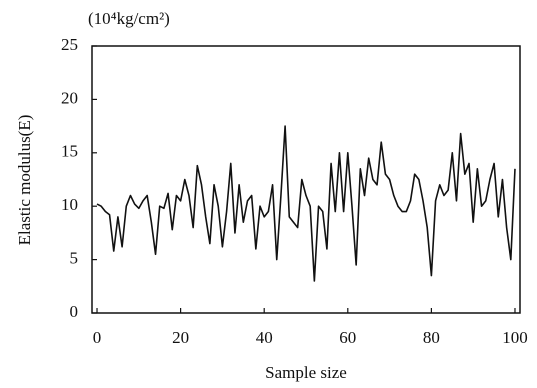  I want to click on y-tick-label: 25, so click(69, 44).